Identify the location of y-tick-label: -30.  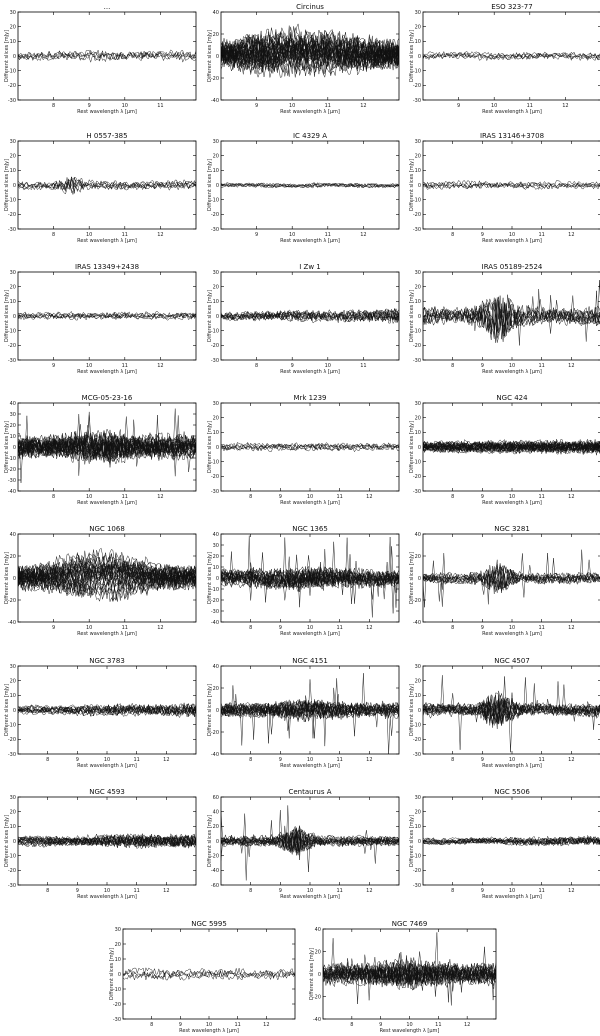
(417, 755).